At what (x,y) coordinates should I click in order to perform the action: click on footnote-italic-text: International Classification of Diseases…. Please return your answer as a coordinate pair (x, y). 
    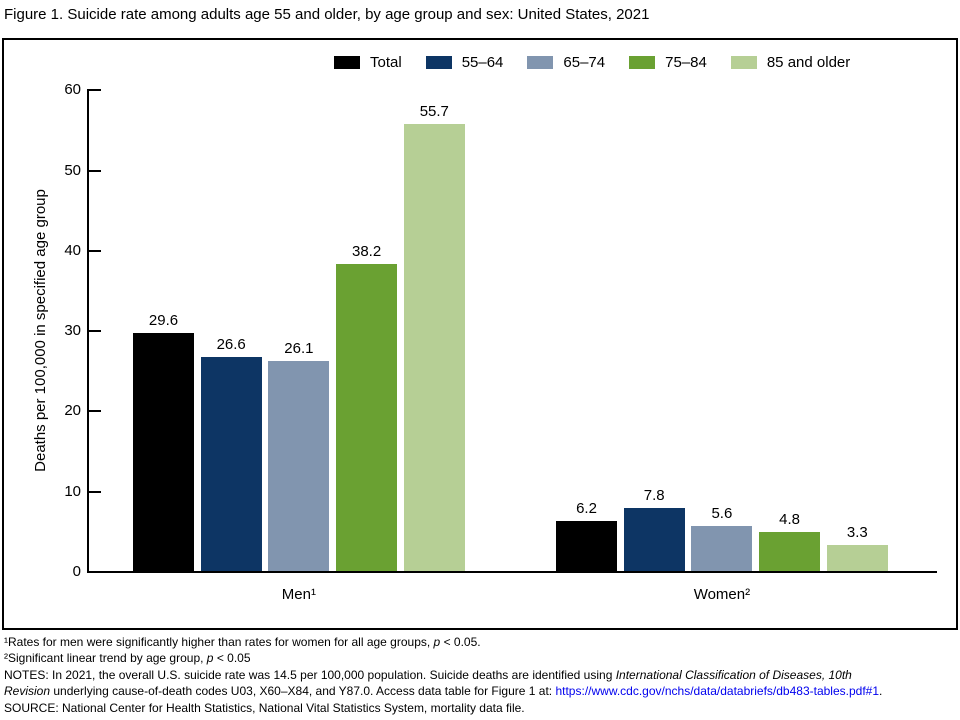
    Looking at the image, I should click on (733, 674).